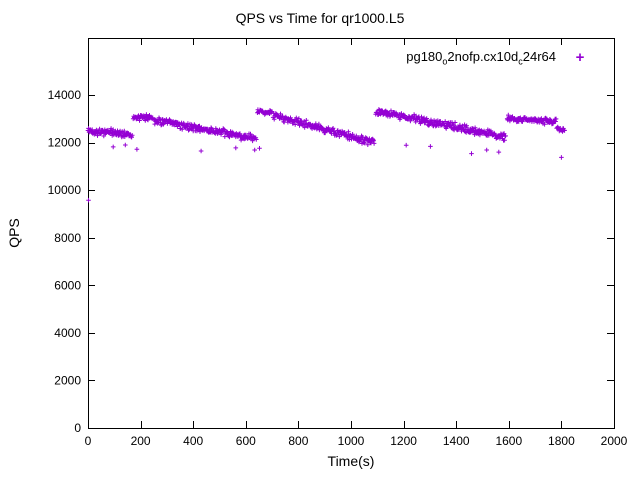 This screenshot has width=640, height=480. What do you see at coordinates (141, 441) in the screenshot?
I see `svg-text: 200` at bounding box center [141, 441].